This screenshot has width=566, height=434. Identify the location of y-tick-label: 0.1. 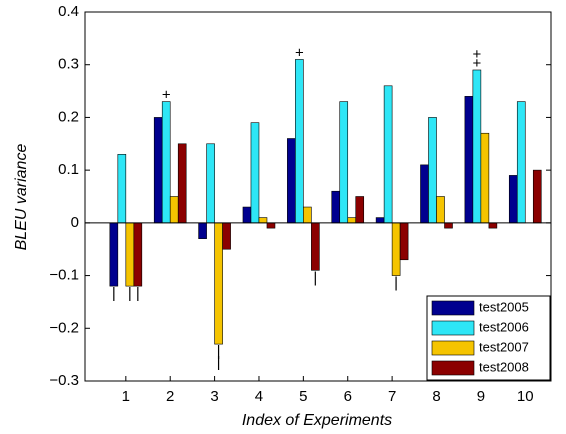
(68, 169).